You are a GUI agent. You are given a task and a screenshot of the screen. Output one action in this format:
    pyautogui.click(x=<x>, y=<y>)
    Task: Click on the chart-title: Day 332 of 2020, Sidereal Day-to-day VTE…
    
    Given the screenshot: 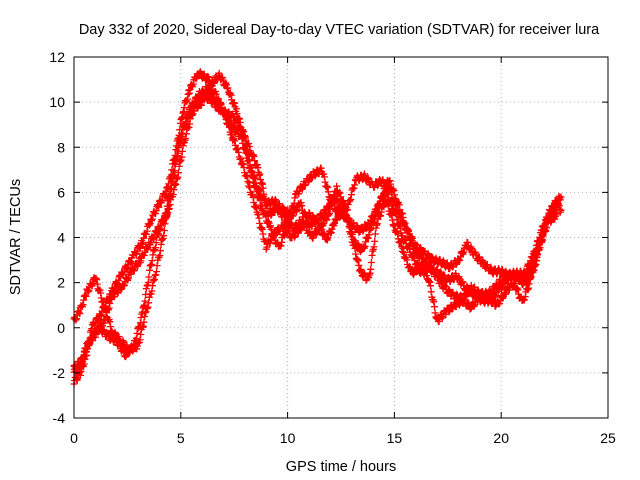 What is the action you would take?
    pyautogui.click(x=339, y=30)
    